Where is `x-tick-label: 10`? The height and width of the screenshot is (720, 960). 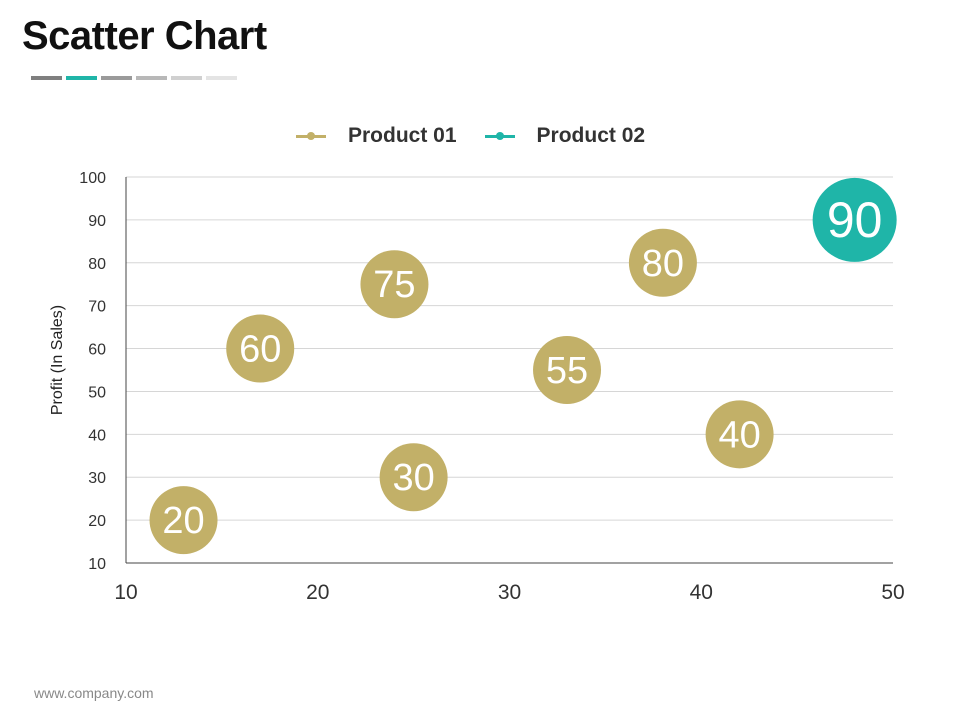
x-tick-label: 10 is located at coordinates (125, 592).